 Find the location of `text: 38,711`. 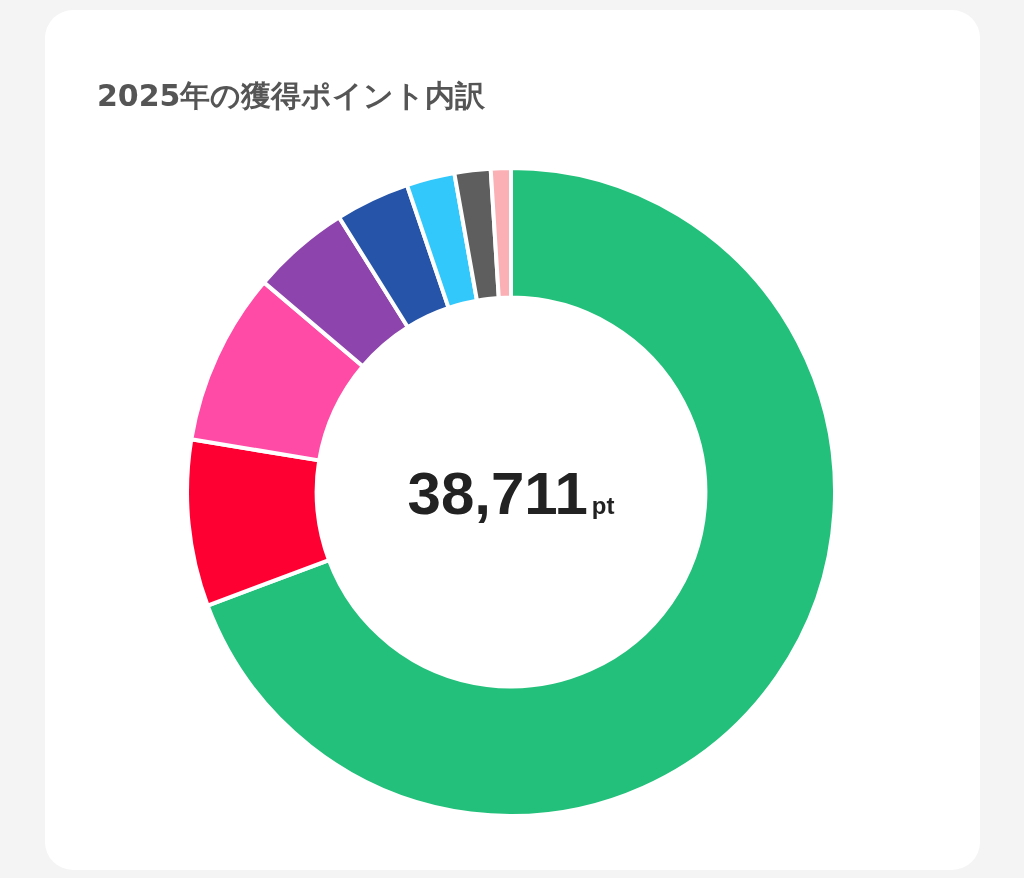

text: 38,711 is located at coordinates (497, 493).